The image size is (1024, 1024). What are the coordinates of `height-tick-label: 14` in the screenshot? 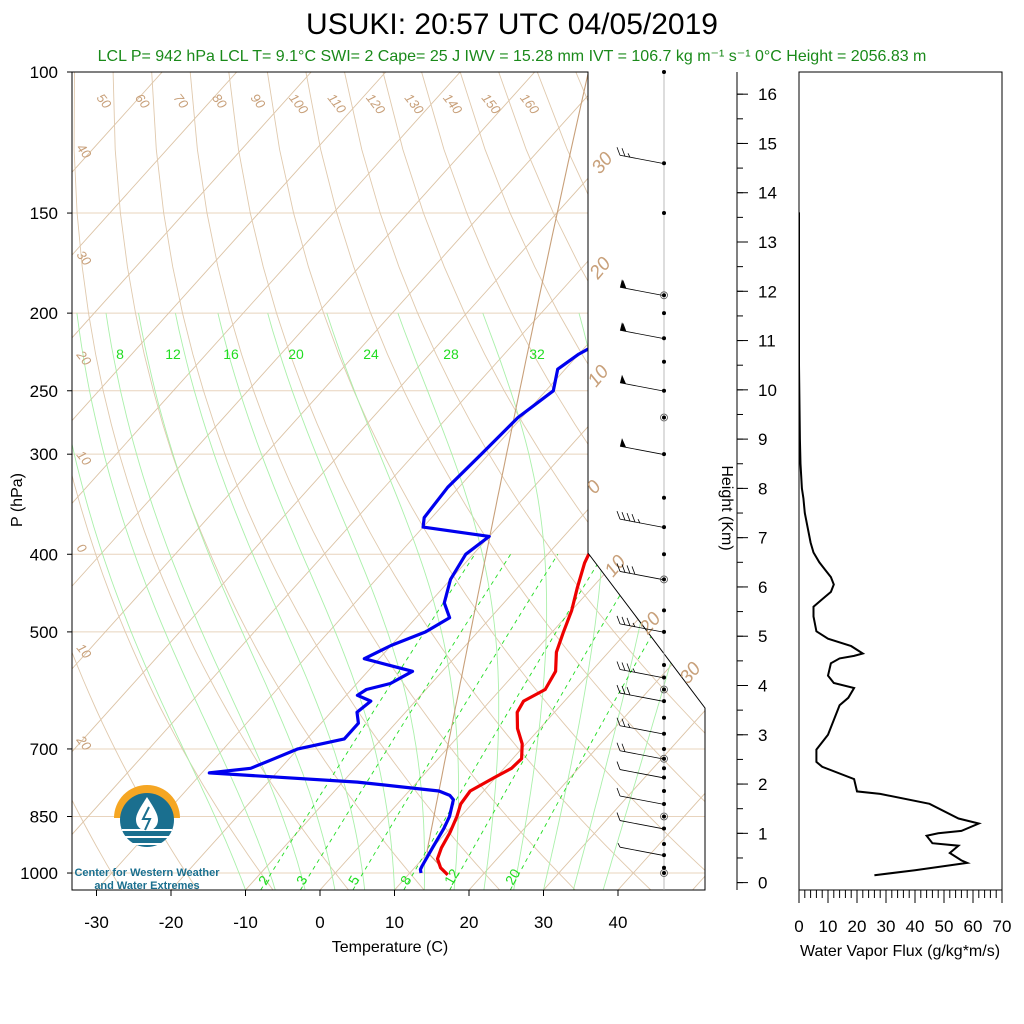 It's located at (767, 193).